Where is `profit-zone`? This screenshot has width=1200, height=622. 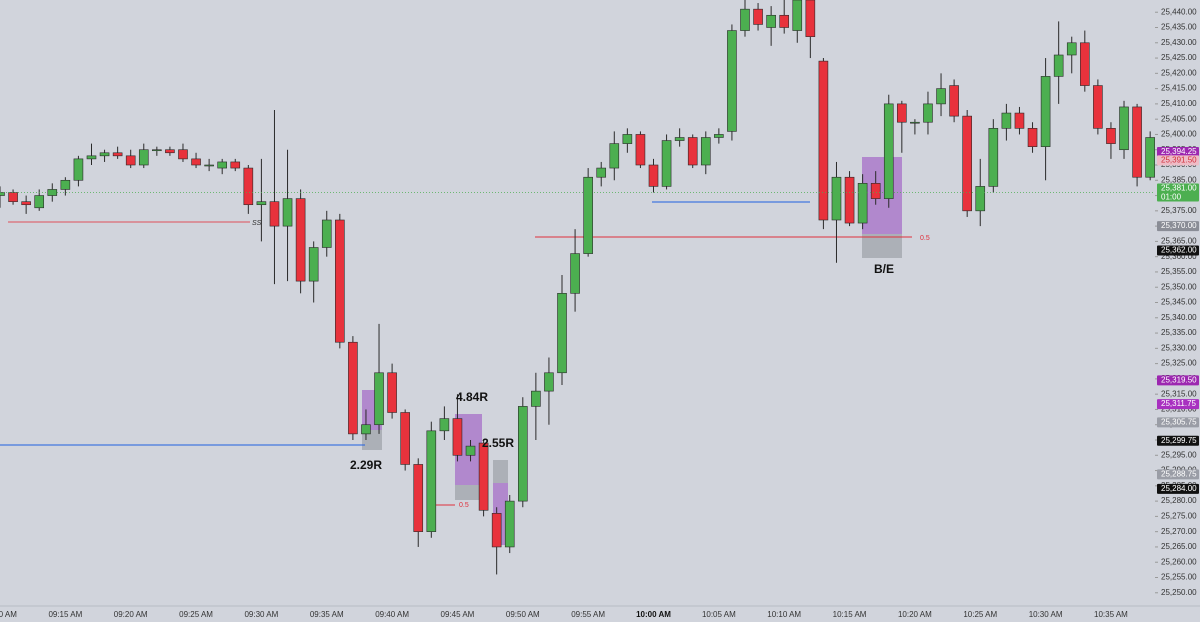
profit-zone is located at coordinates (882, 195).